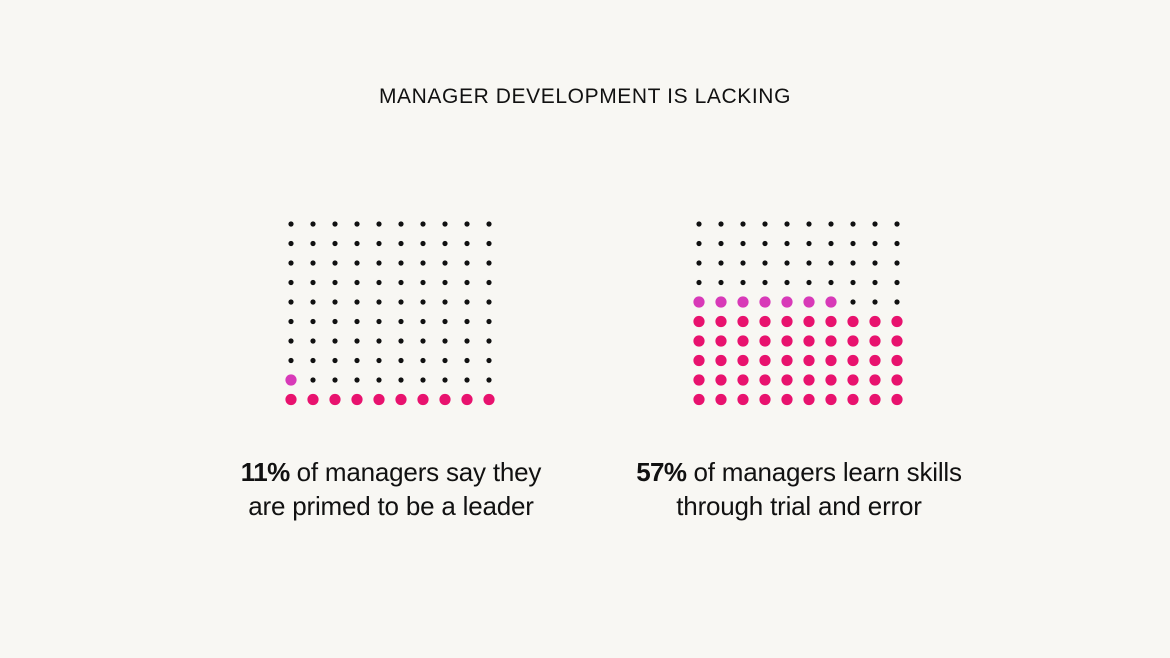 The image size is (1170, 658). What do you see at coordinates (390, 313) in the screenshot?
I see `waffle-grid-managers-primed` at bounding box center [390, 313].